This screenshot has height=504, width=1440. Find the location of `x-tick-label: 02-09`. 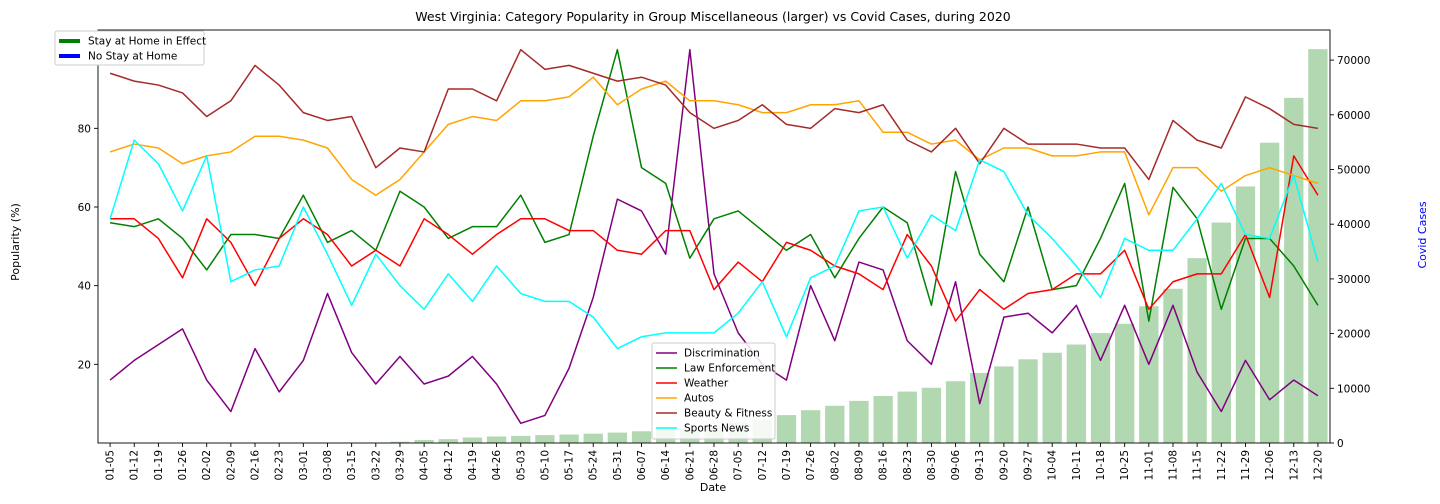

x-tick-label: 02-09 is located at coordinates (231, 465).